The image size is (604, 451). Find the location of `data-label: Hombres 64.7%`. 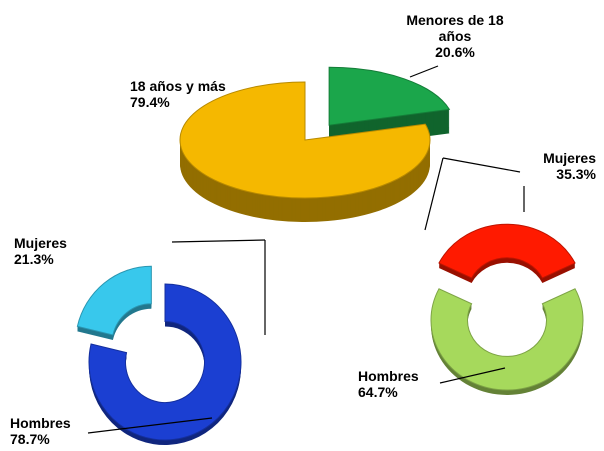

data-label: Hombres 64.7% is located at coordinates (408, 384).